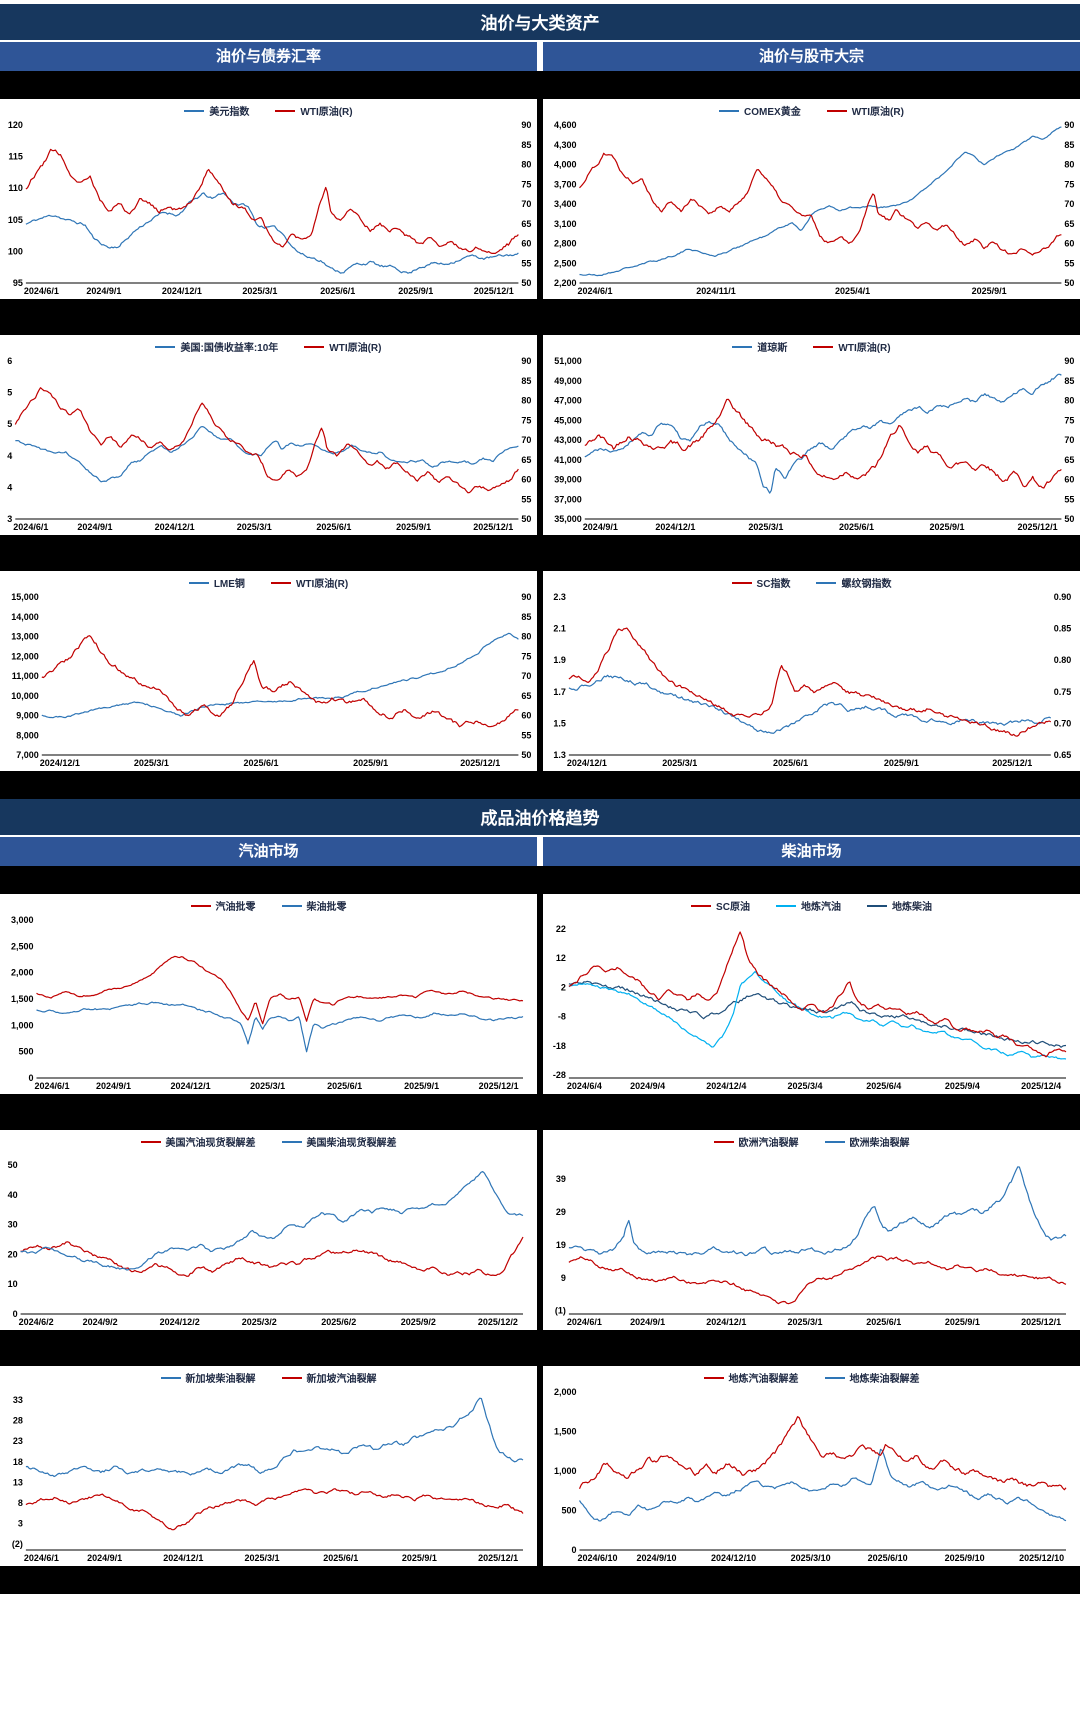 The image size is (1080, 1724). What do you see at coordinates (559, 1075) in the screenshot?
I see `svg-text: -28` at bounding box center [559, 1075].